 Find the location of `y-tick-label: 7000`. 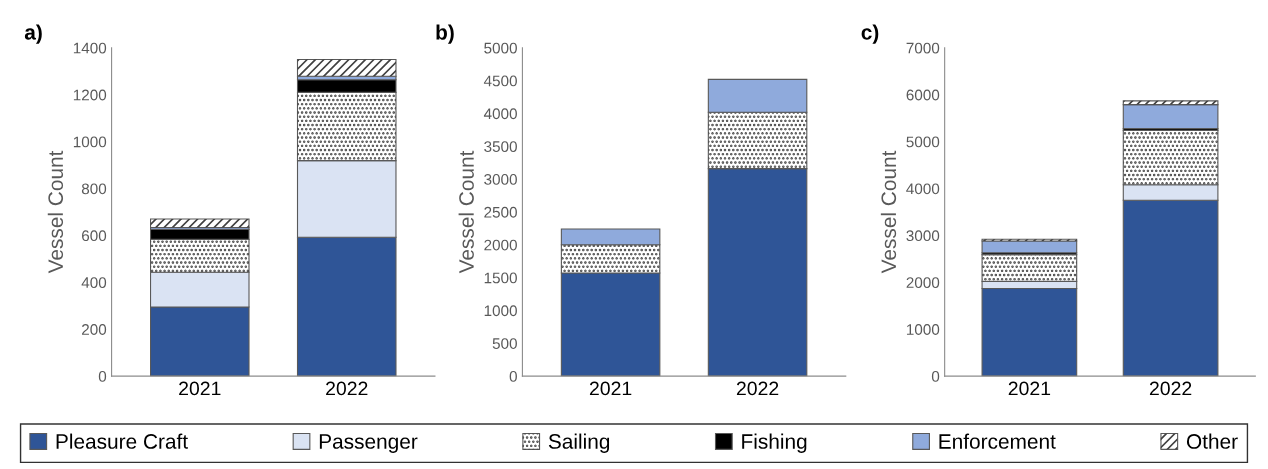

y-tick-label: 7000 is located at coordinates (923, 48).